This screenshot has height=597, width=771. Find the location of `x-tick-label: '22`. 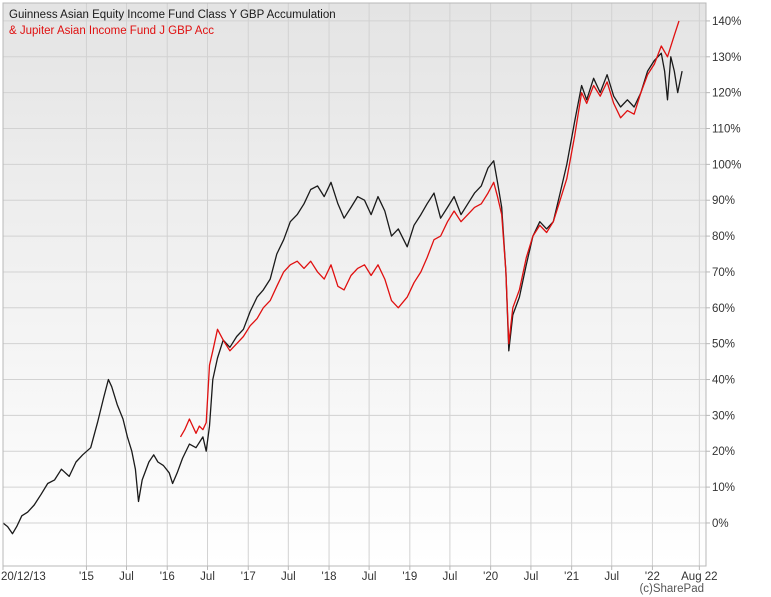

x-tick-label: '22 is located at coordinates (652, 577).